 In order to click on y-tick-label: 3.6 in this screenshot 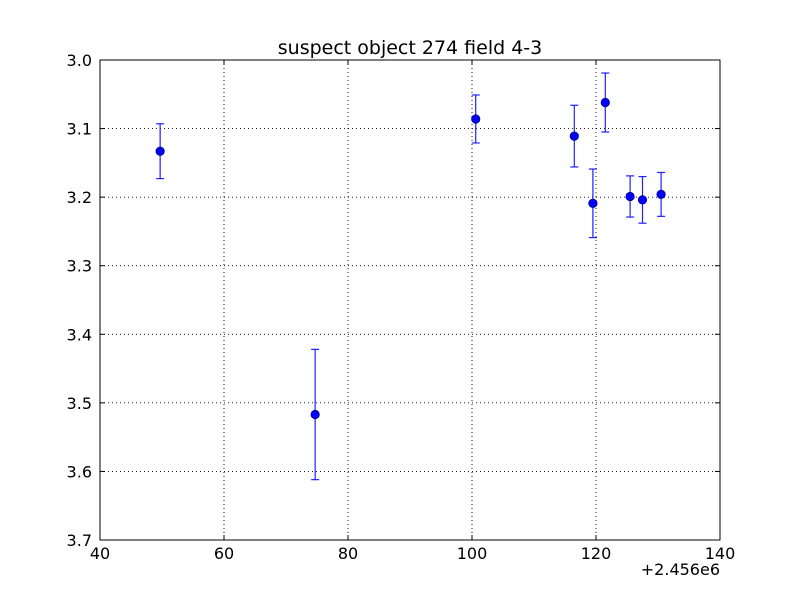, I will do `click(79, 471)`.